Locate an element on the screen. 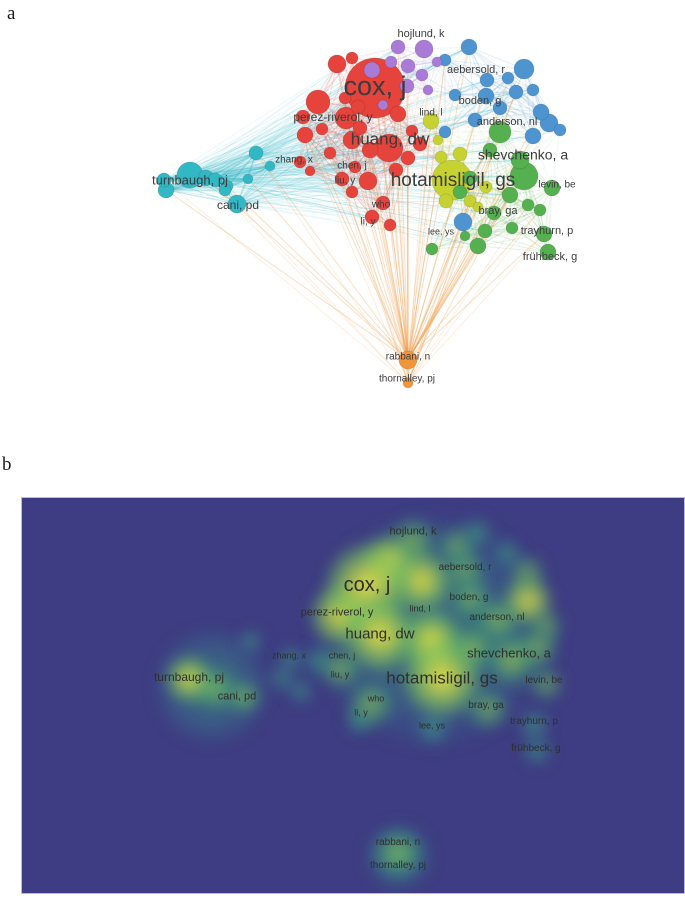 Image resolution: width=685 pixels, height=899 pixels. author-label: bray, ga is located at coordinates (499, 211).